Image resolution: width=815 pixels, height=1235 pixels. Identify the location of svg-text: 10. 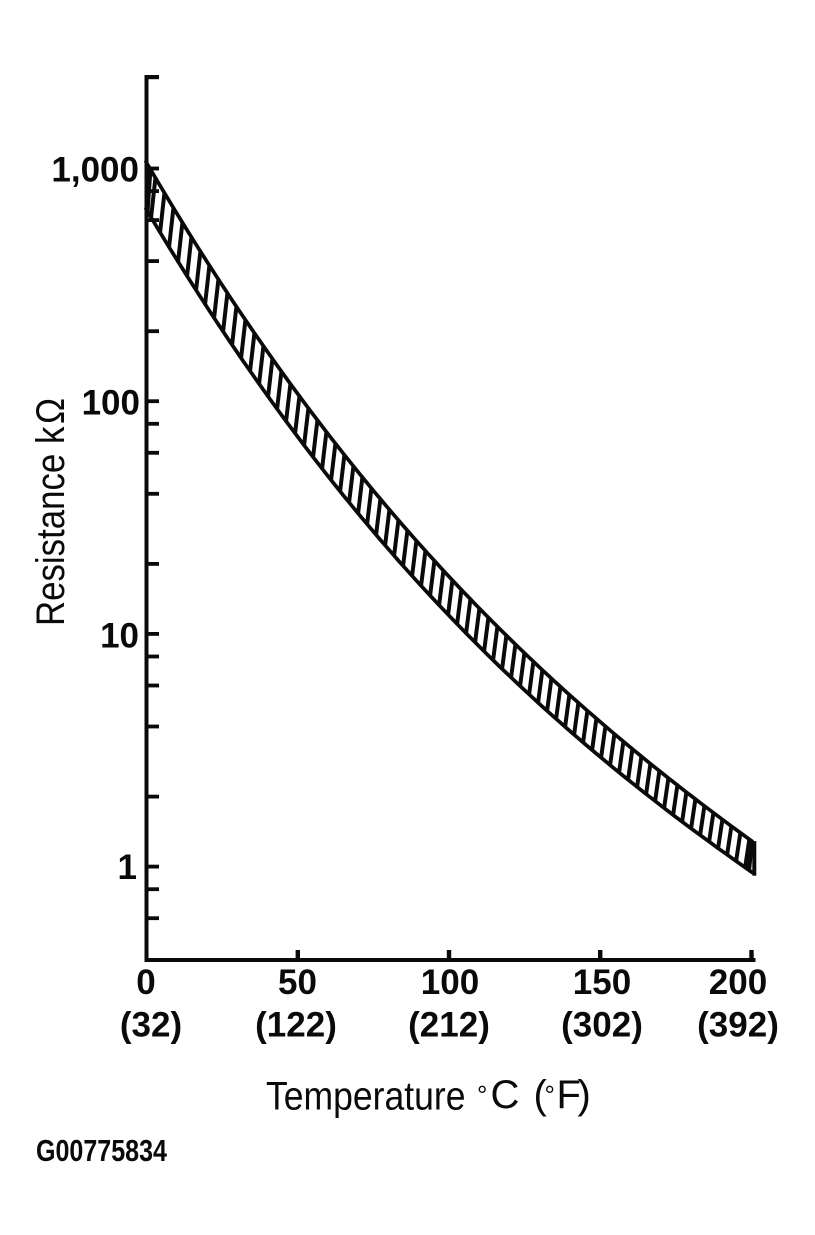
(119, 636).